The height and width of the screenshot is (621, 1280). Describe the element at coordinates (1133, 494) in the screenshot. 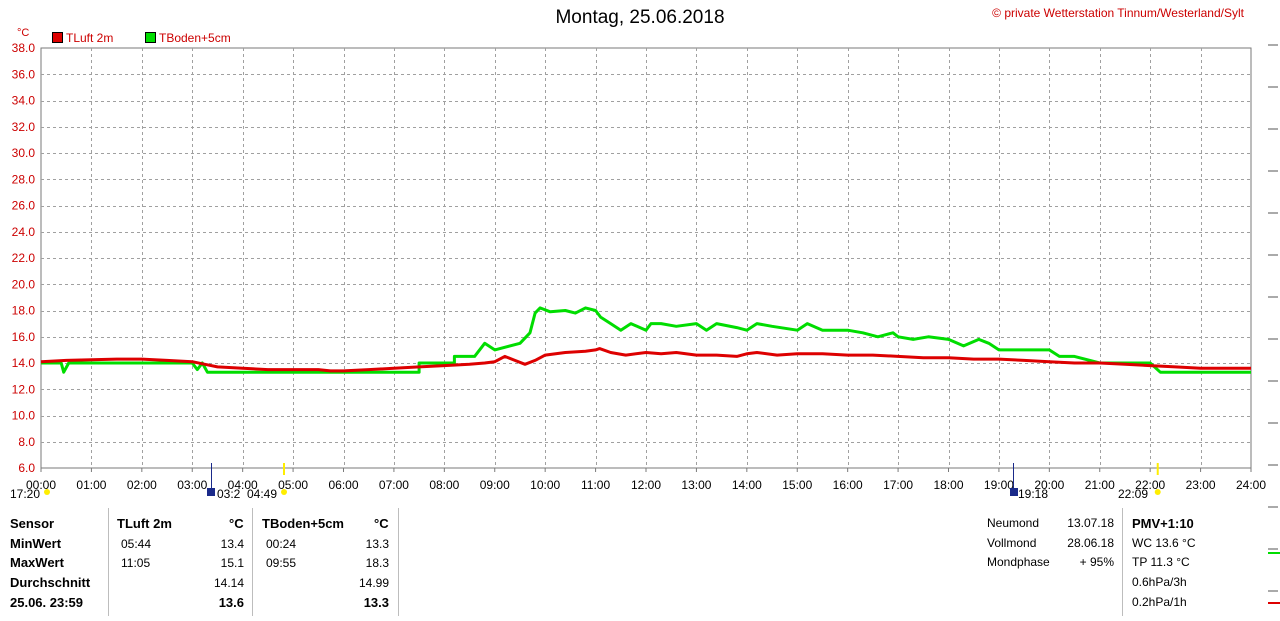

I see `sunset-label: 22:09` at that location.